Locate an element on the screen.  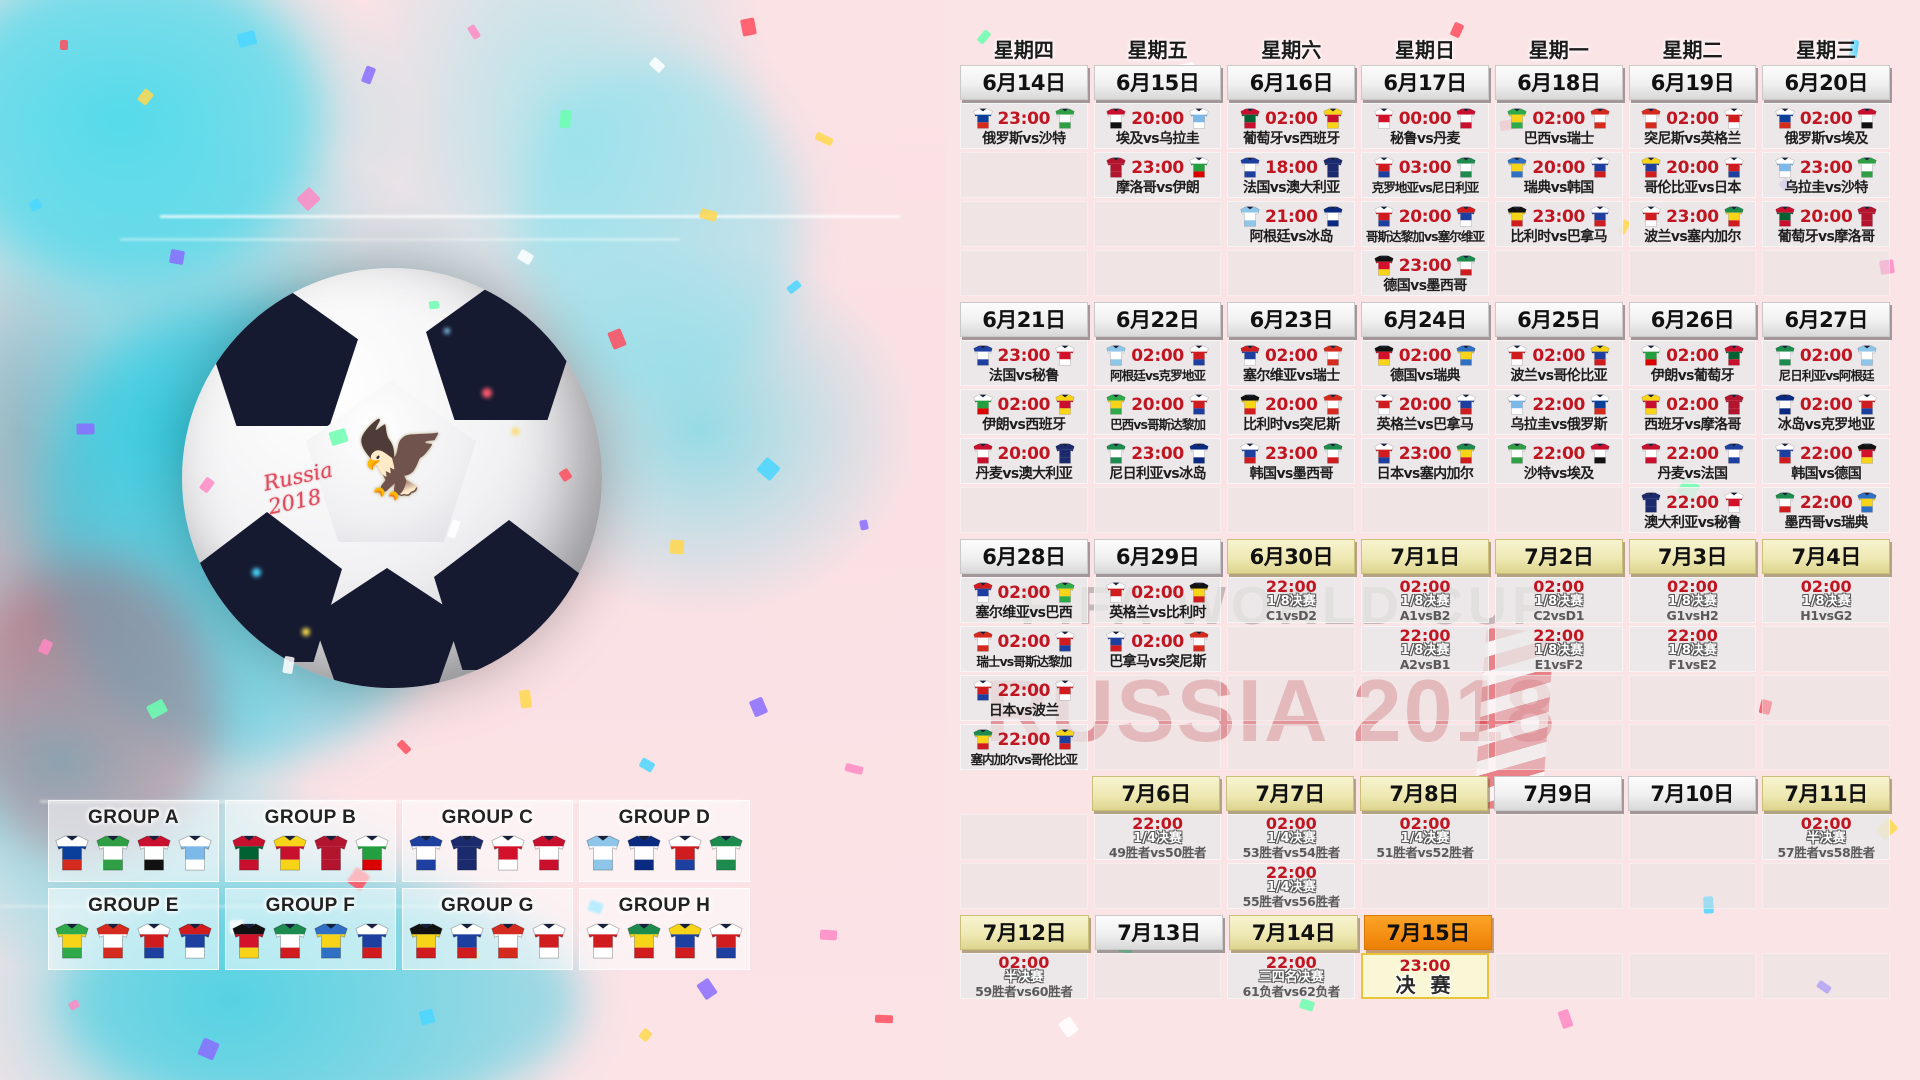
date-cell-7月12日: 7月12日 is located at coordinates (1024, 932).